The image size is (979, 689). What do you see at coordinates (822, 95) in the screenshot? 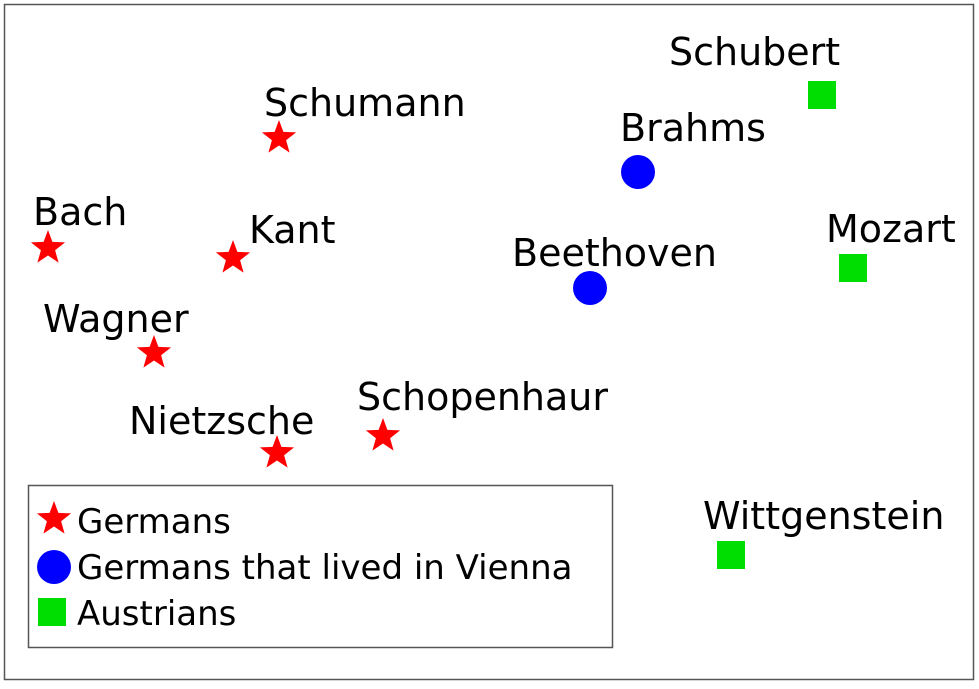
I see `square-icon-schubert` at bounding box center [822, 95].